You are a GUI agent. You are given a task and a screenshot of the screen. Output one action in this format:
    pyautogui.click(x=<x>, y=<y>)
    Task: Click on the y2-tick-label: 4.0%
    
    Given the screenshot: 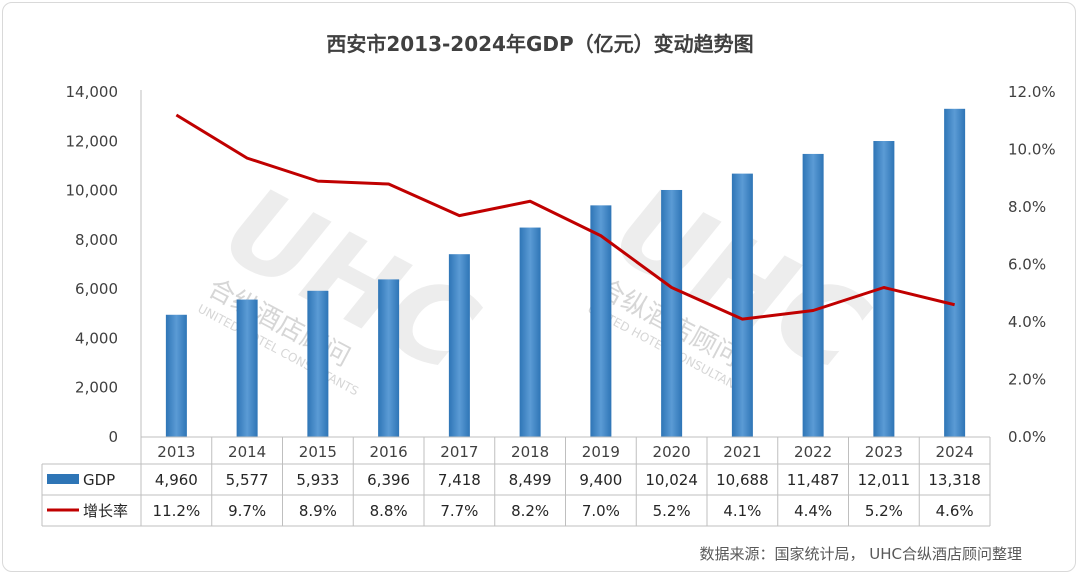 What is the action you would take?
    pyautogui.click(x=1027, y=322)
    